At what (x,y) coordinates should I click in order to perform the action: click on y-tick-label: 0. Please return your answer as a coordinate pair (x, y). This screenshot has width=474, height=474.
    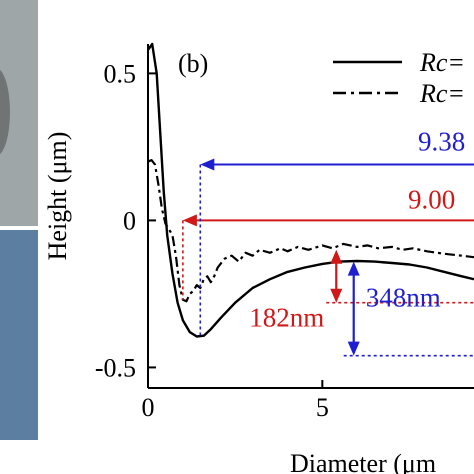
    Looking at the image, I should click on (129, 220).